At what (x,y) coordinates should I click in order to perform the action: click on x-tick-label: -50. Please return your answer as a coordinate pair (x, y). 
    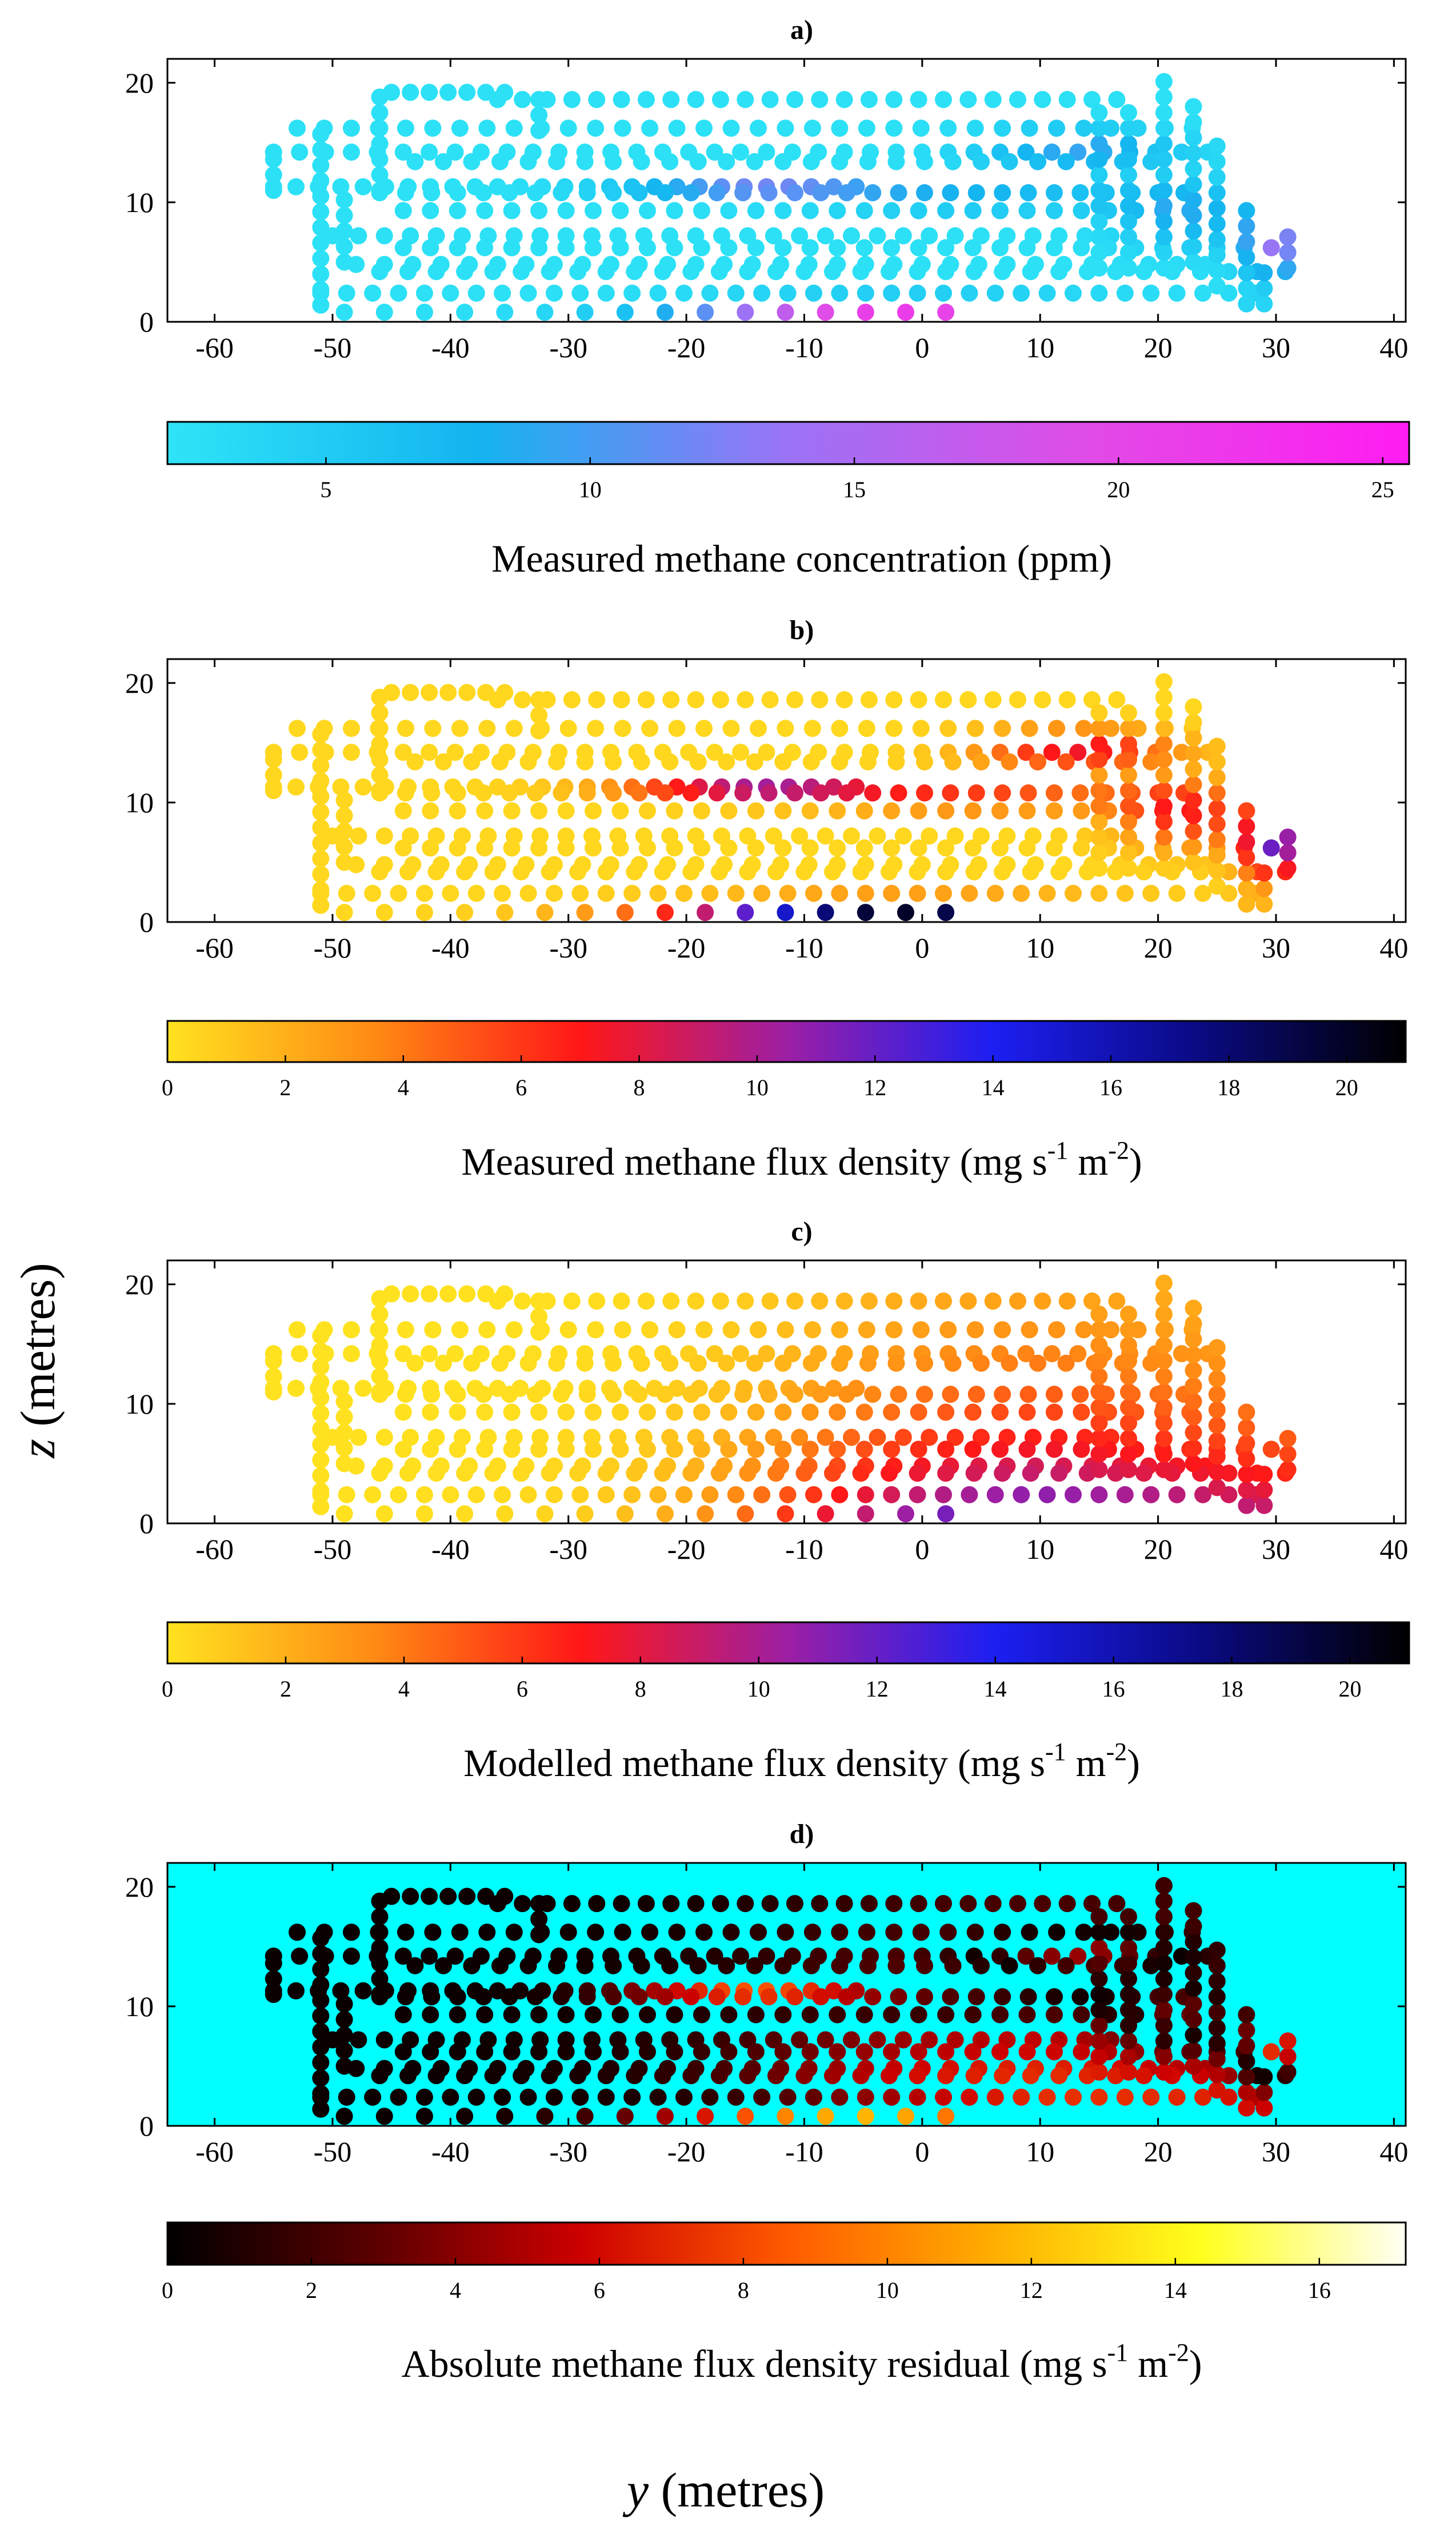
    Looking at the image, I should click on (333, 948).